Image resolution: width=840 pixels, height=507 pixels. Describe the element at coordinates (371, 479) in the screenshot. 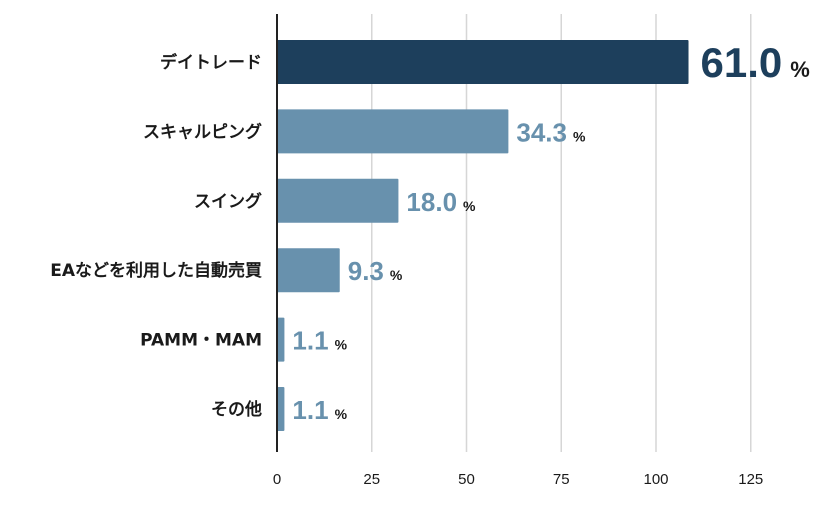

I see `x-tick-label: 25` at that location.